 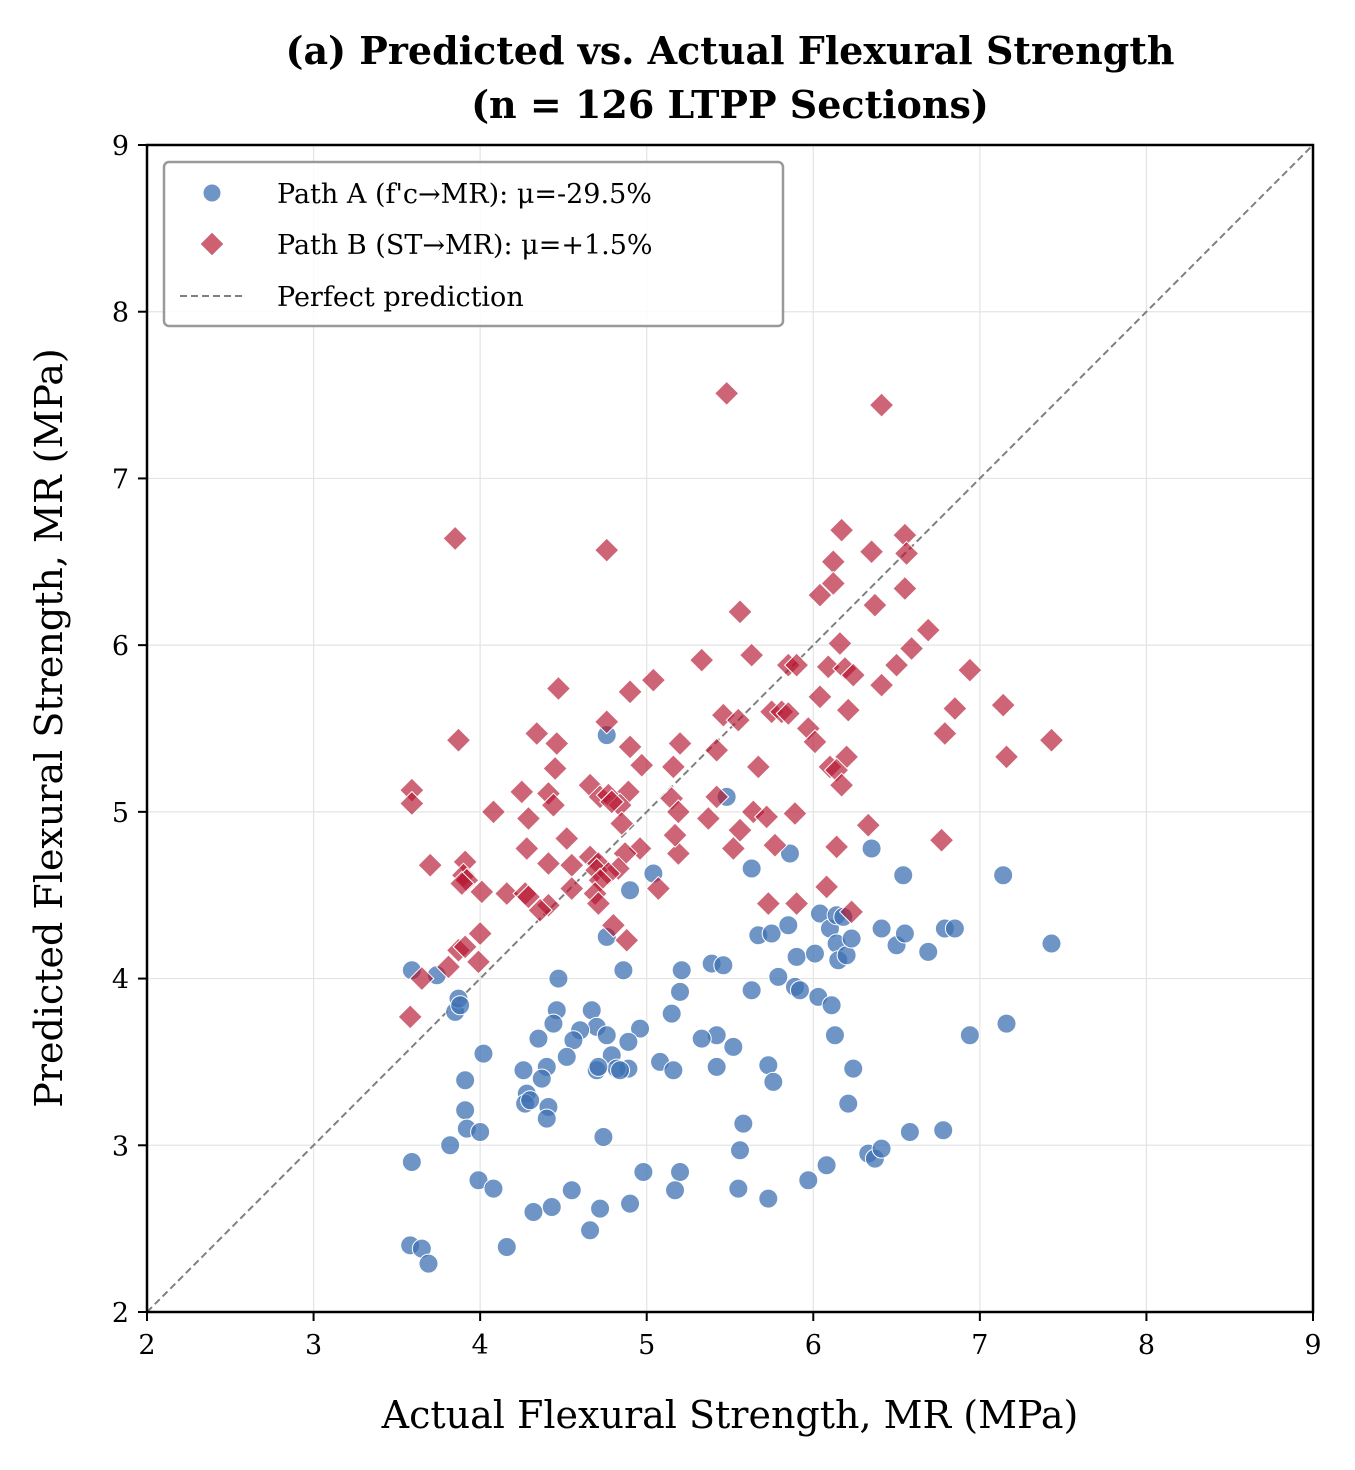 I want to click on y-tick-label: 8, so click(x=120, y=313).